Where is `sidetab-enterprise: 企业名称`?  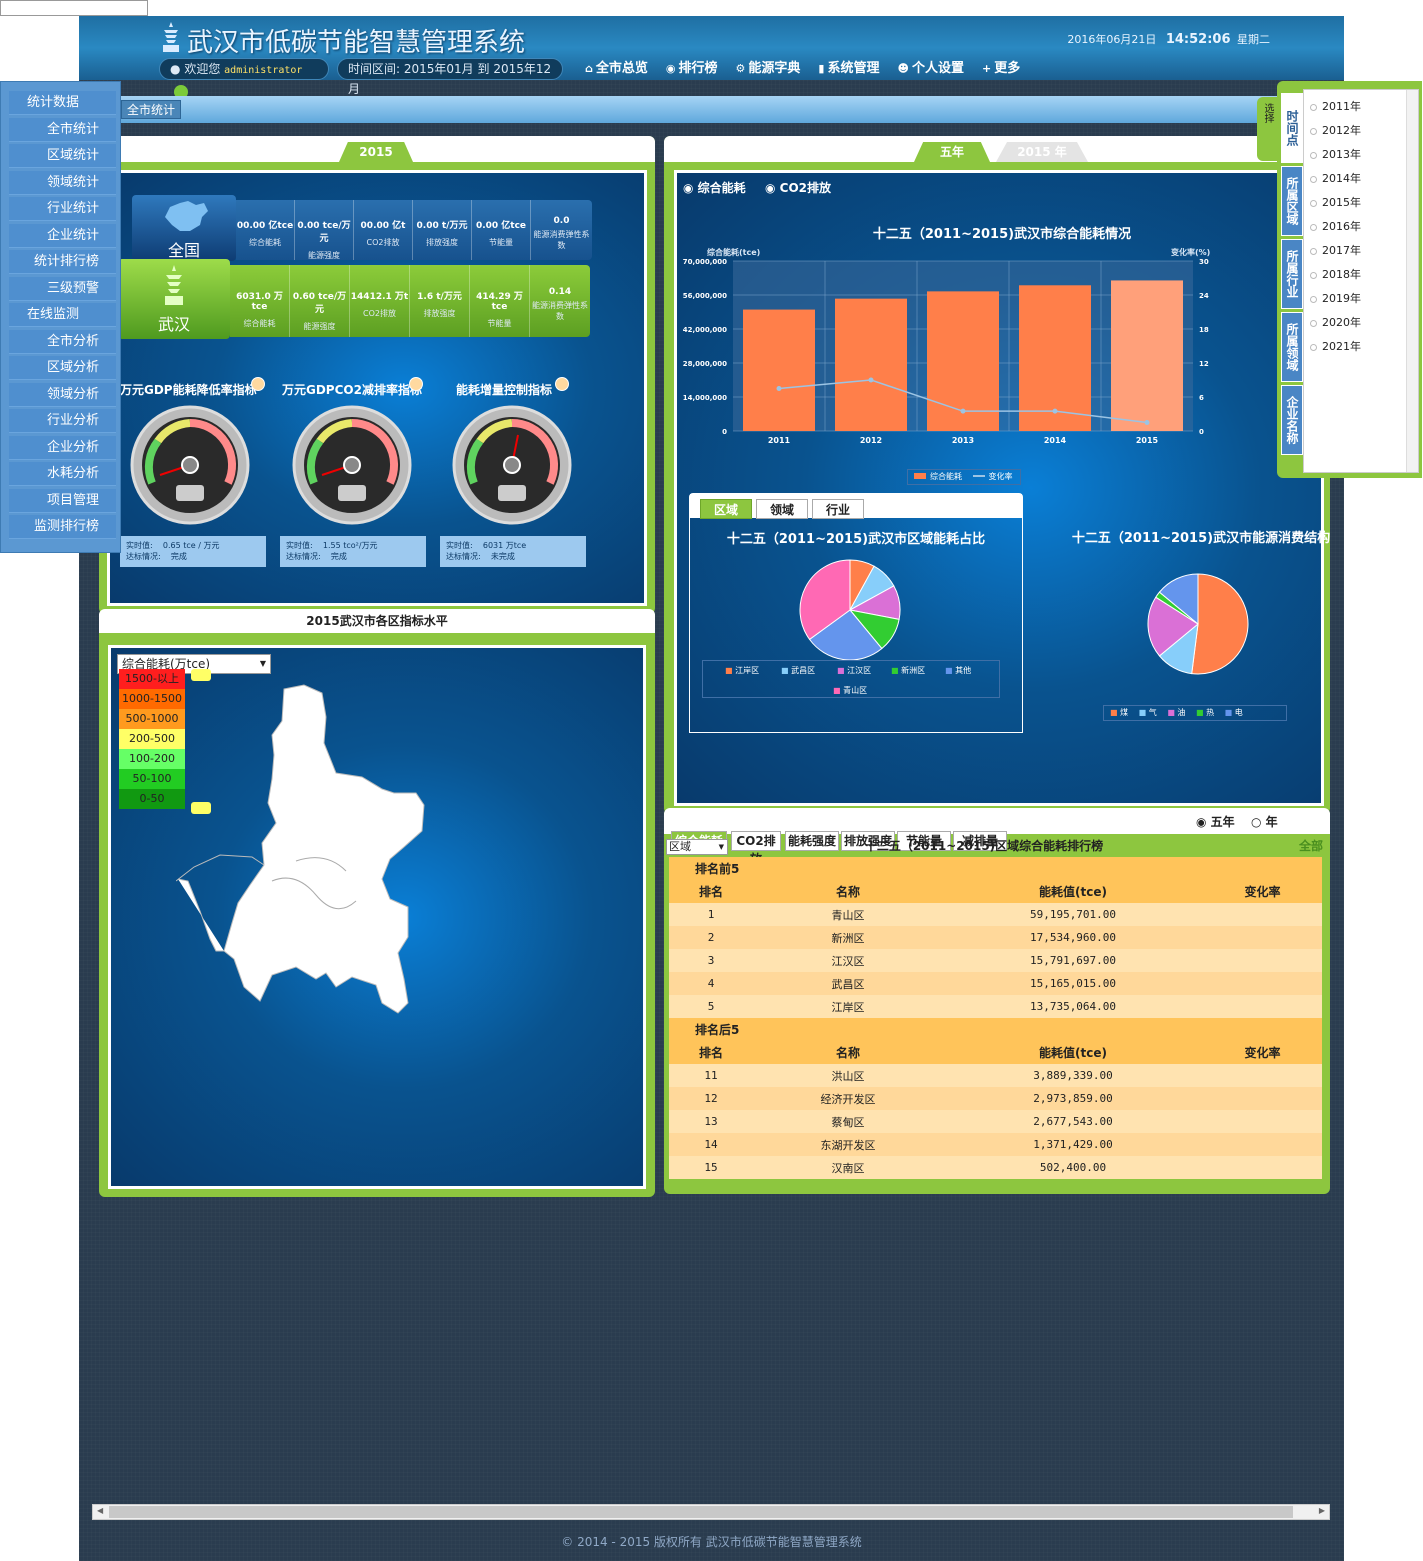
sidetab-enterprise: 企业名称 is located at coordinates (1292, 420).